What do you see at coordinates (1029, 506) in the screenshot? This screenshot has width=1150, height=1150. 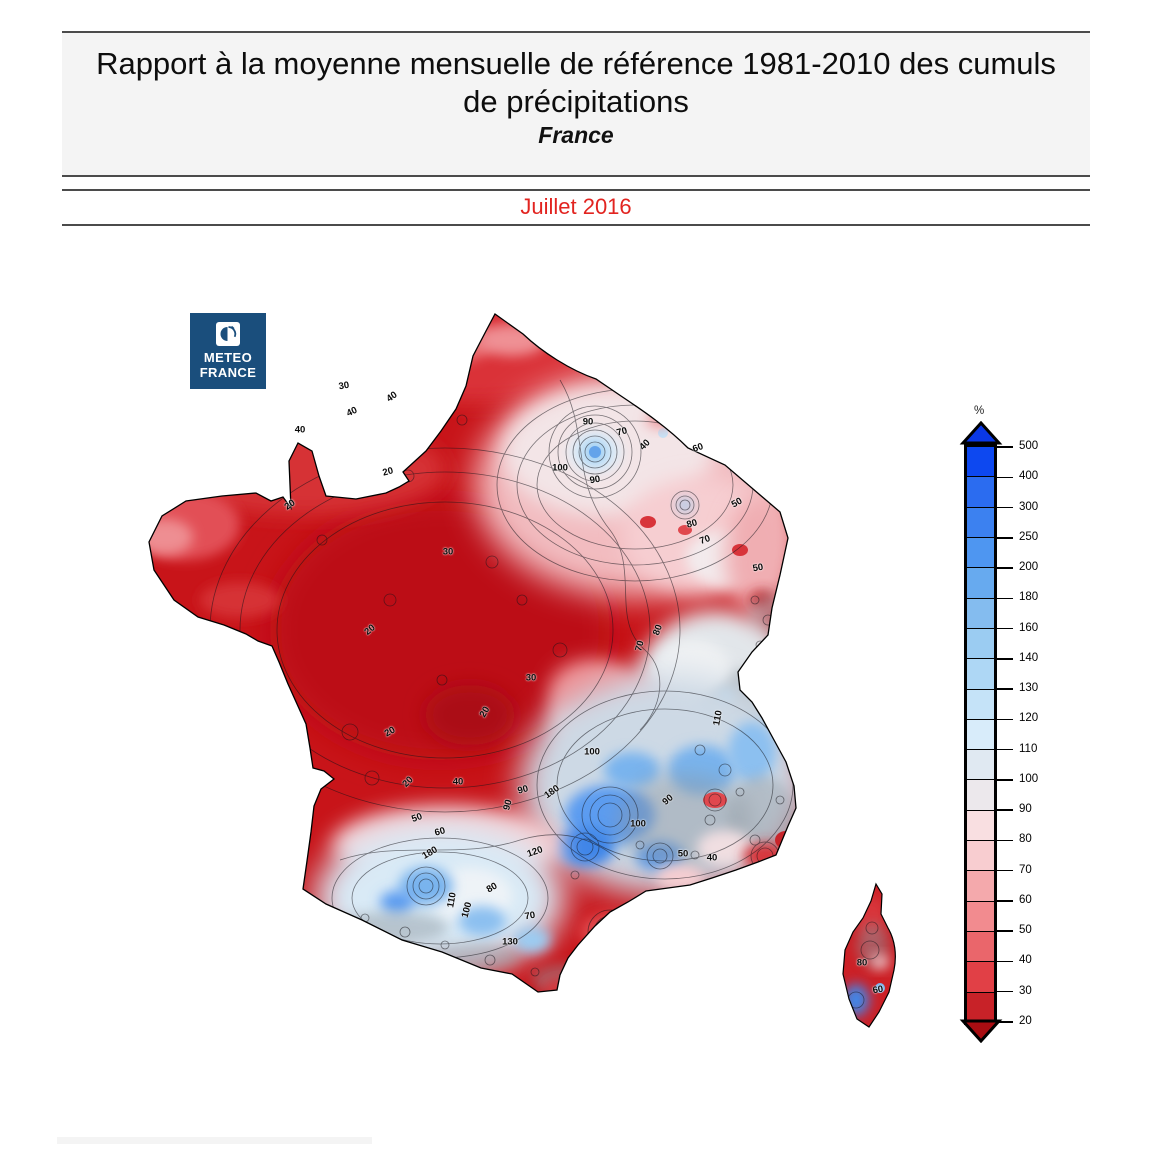 I see `legend-tick-label: 300` at bounding box center [1029, 506].